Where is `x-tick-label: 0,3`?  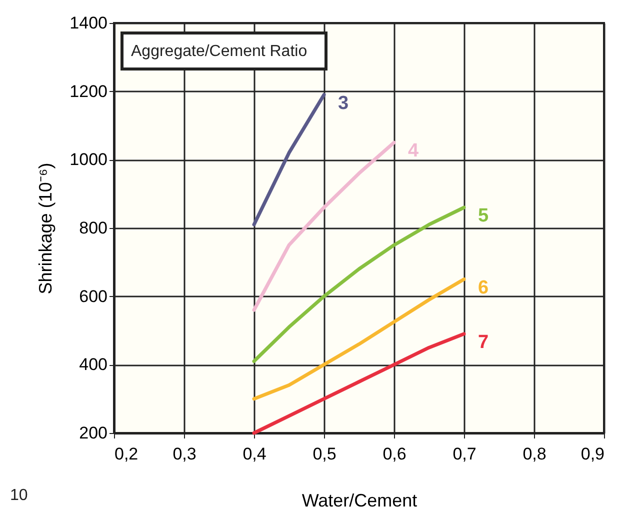
x-tick-label: 0,3 is located at coordinates (184, 454).